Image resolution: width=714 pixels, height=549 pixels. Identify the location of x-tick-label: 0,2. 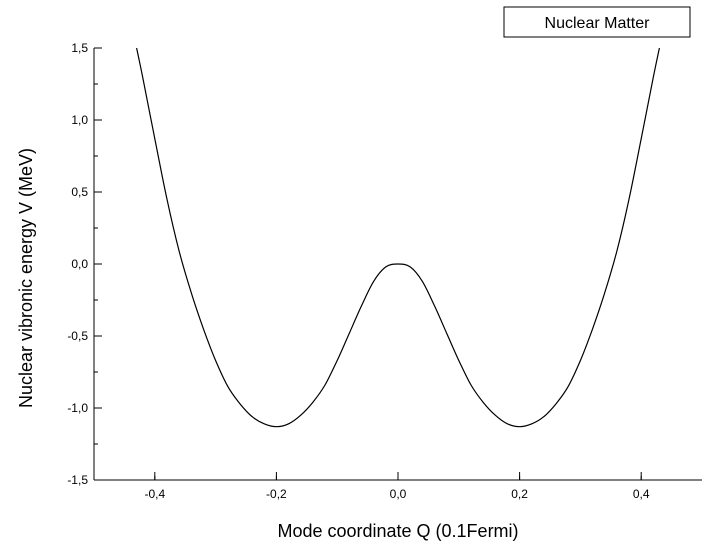
(519, 494).